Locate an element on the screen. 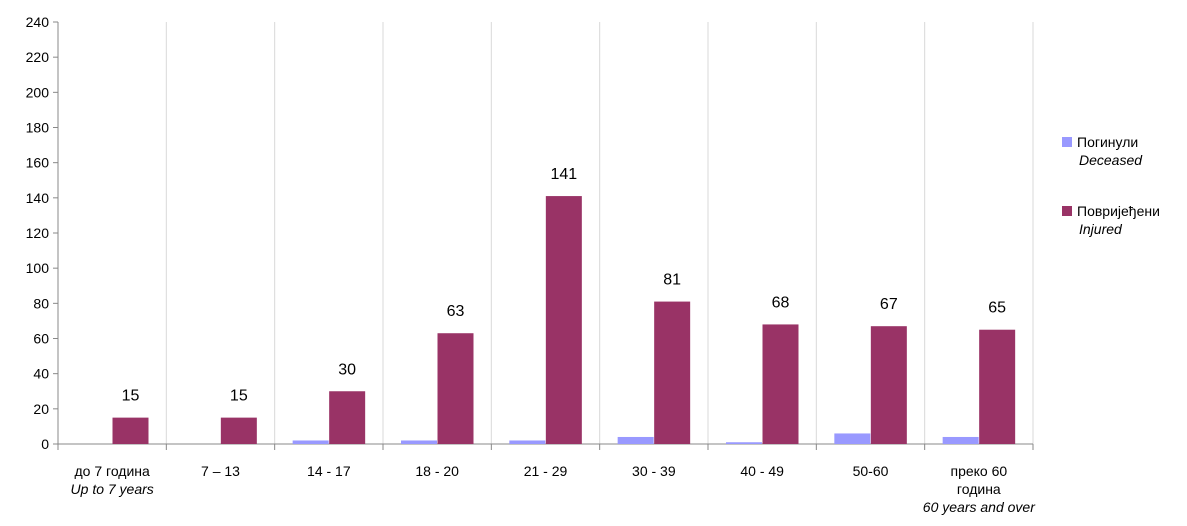  y-tick-label-7: 140 is located at coordinates (38, 198).